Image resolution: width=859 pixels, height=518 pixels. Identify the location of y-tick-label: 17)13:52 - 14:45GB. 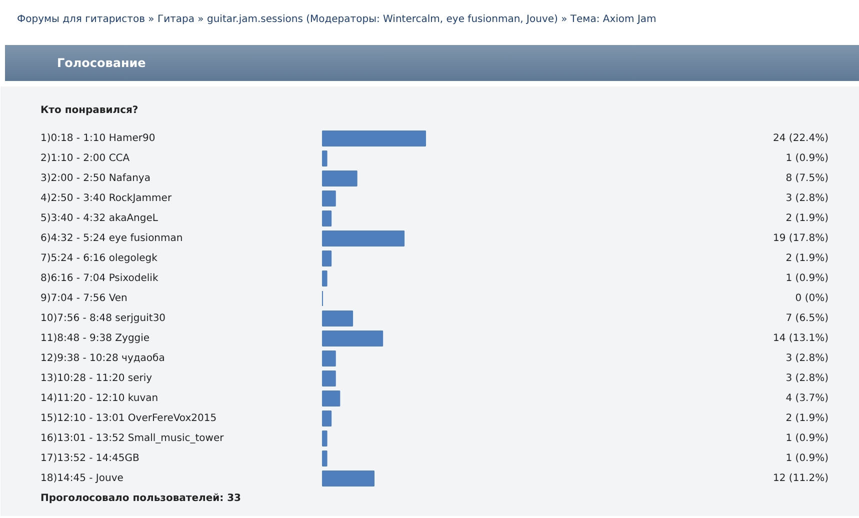
(90, 458).